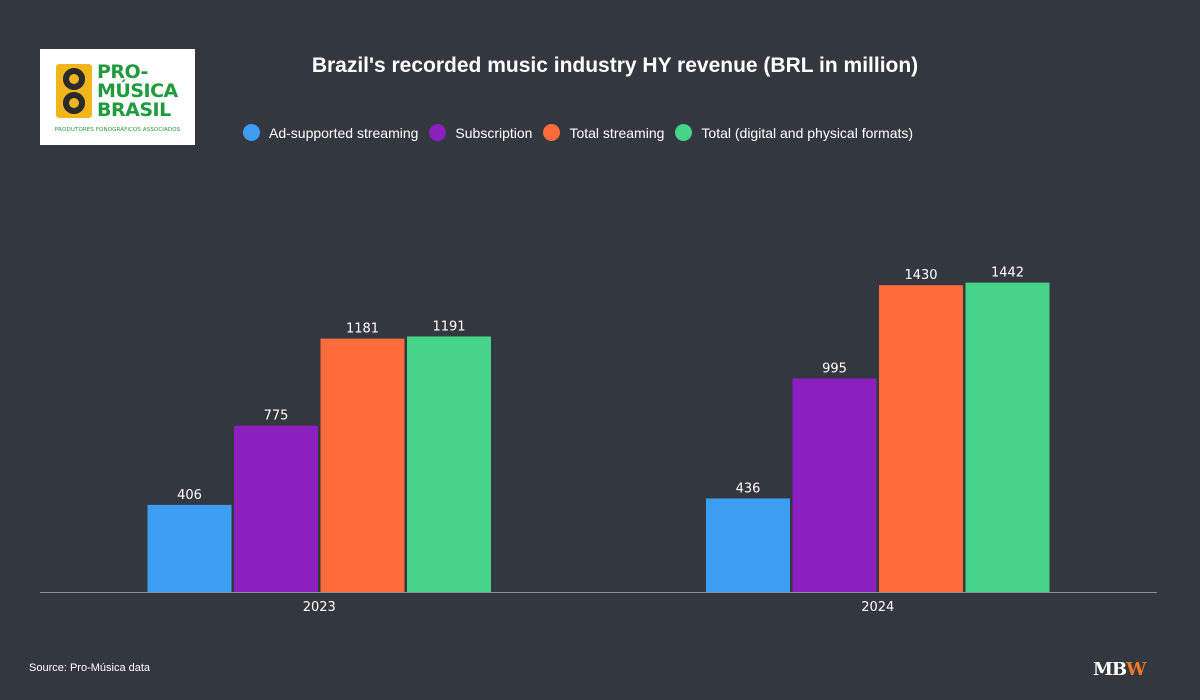 The height and width of the screenshot is (700, 1200). I want to click on data-label-2023-3: 1191, so click(448, 326).